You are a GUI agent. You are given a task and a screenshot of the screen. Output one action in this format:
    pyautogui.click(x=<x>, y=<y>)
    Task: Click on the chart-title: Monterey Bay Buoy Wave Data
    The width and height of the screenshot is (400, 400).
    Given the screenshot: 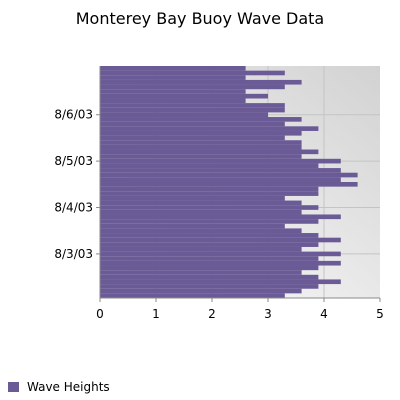 What is the action you would take?
    pyautogui.click(x=200, y=18)
    